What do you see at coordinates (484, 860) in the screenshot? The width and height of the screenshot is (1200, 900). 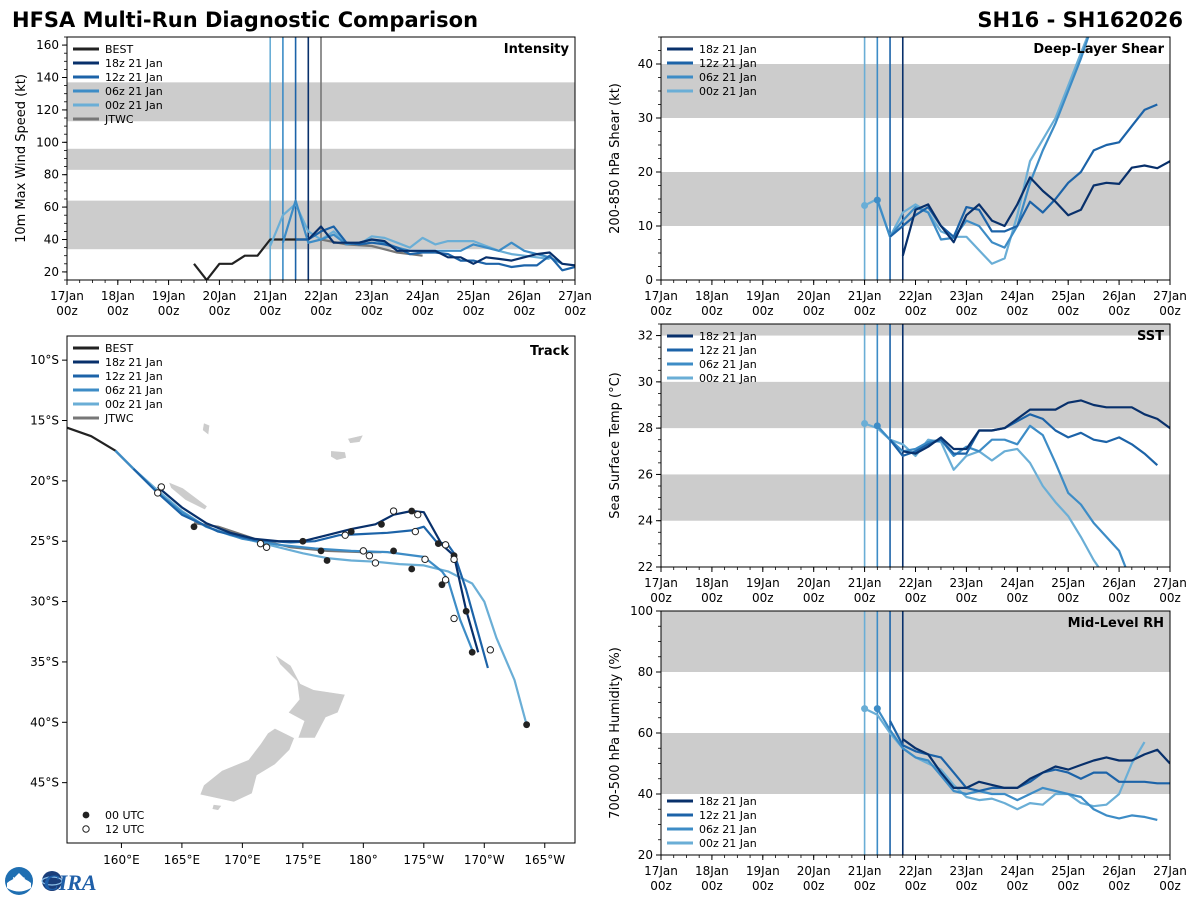 I see `x-tick-label: 170°W` at bounding box center [484, 860].